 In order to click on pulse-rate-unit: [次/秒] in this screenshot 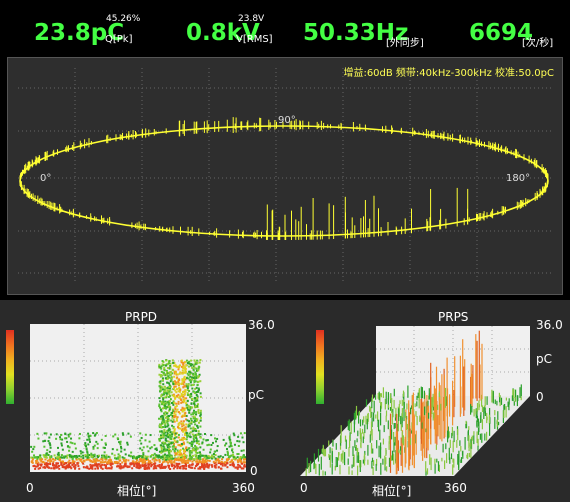, I will do `click(538, 43)`.